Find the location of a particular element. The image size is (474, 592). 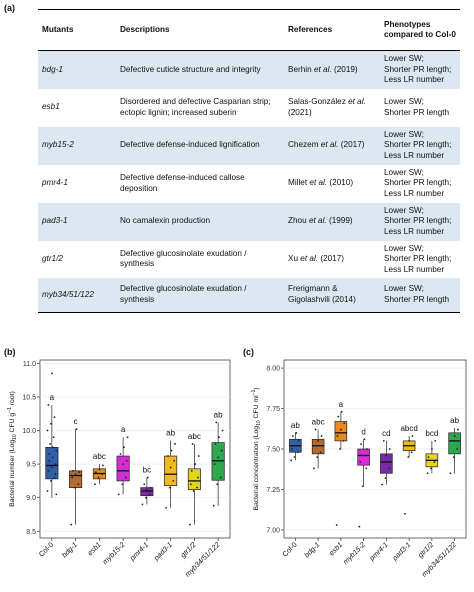

reference-pre-text: Zhou is located at coordinates (298, 221).